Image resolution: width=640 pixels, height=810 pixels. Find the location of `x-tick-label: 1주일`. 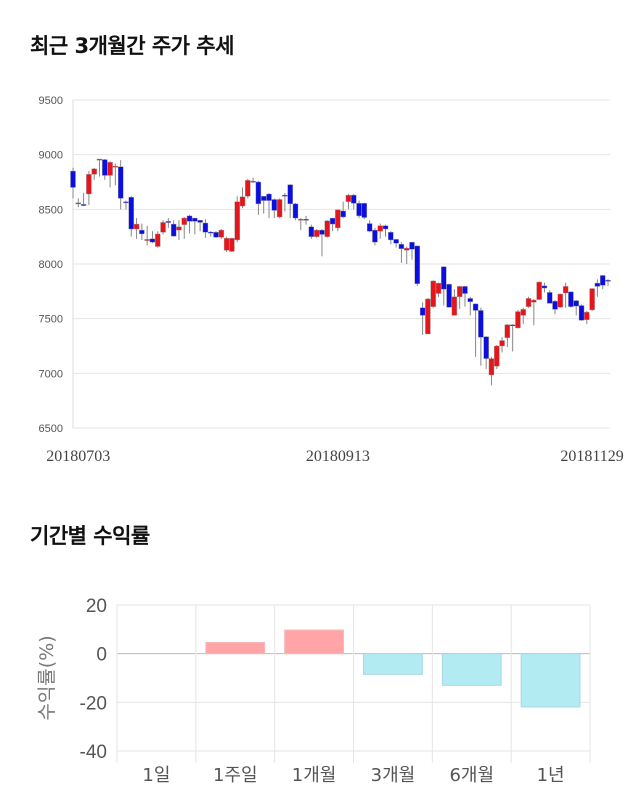

x-tick-label: 1주일 is located at coordinates (235, 775).